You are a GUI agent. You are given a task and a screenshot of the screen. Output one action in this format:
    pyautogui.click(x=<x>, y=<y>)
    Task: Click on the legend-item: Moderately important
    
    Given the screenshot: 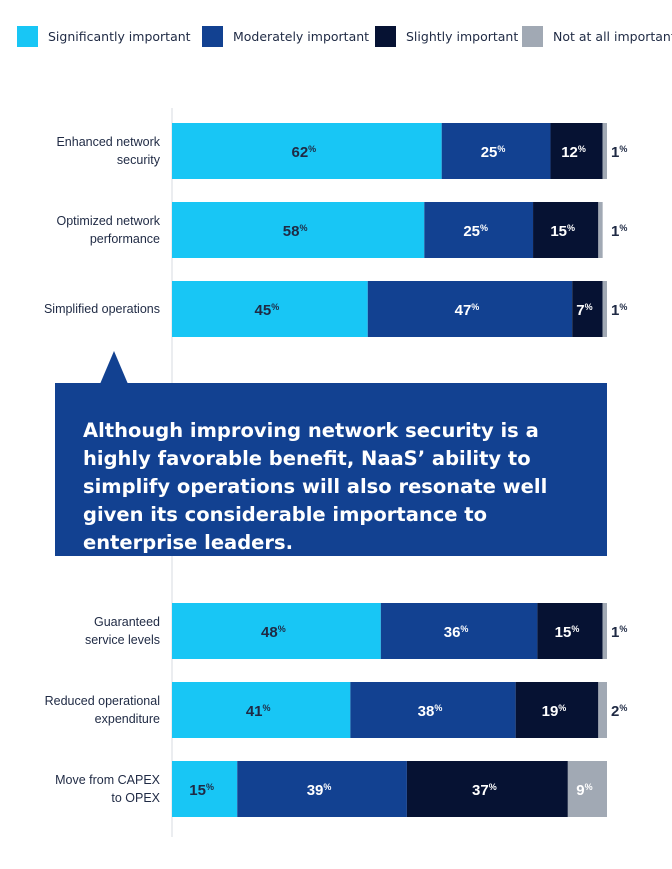 What is the action you would take?
    pyautogui.click(x=285, y=36)
    